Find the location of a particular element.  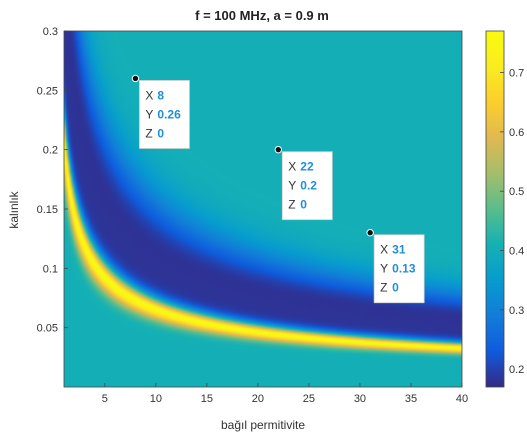

datatip-value: 0.2 is located at coordinates (308, 186).